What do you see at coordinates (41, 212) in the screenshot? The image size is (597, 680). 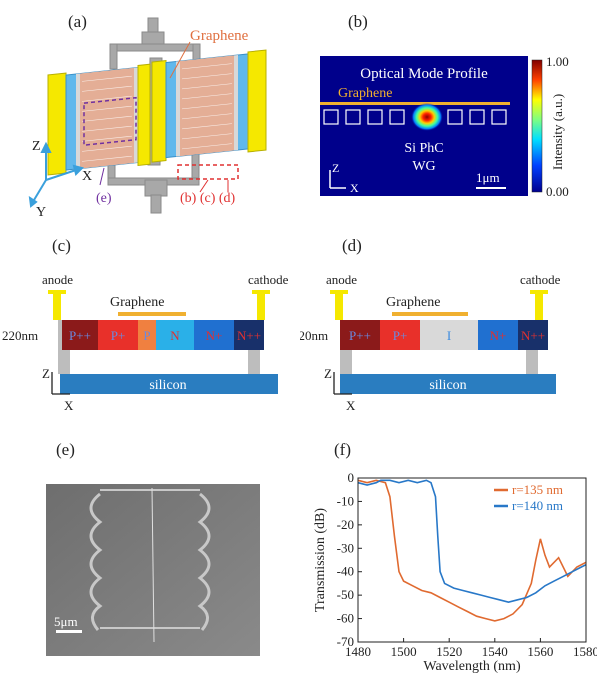 I see `axis-y-a: Y` at bounding box center [41, 212].